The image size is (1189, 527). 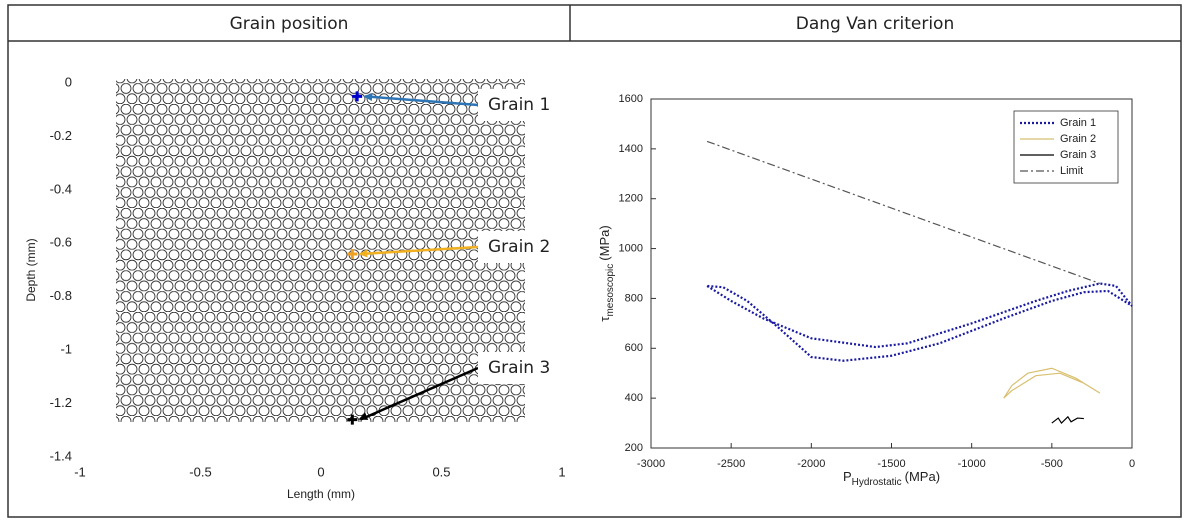 I want to click on header-left: Grain position, so click(x=289, y=24).